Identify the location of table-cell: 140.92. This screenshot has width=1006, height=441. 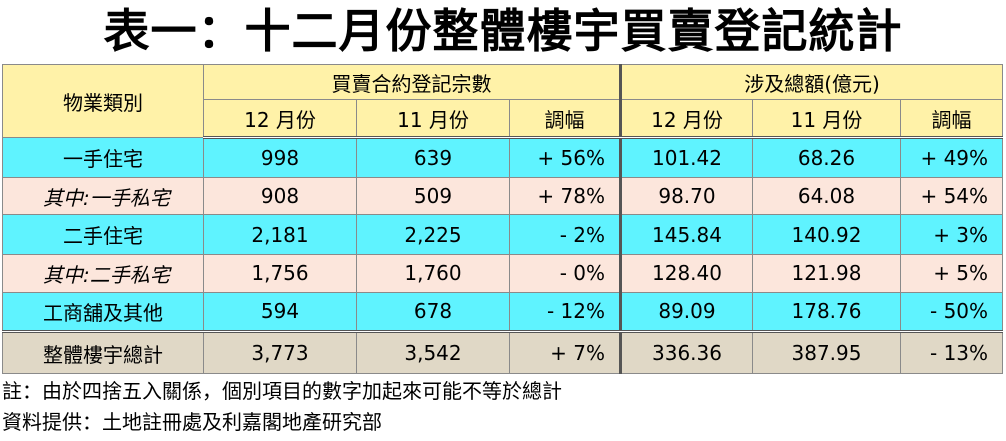
(826, 234).